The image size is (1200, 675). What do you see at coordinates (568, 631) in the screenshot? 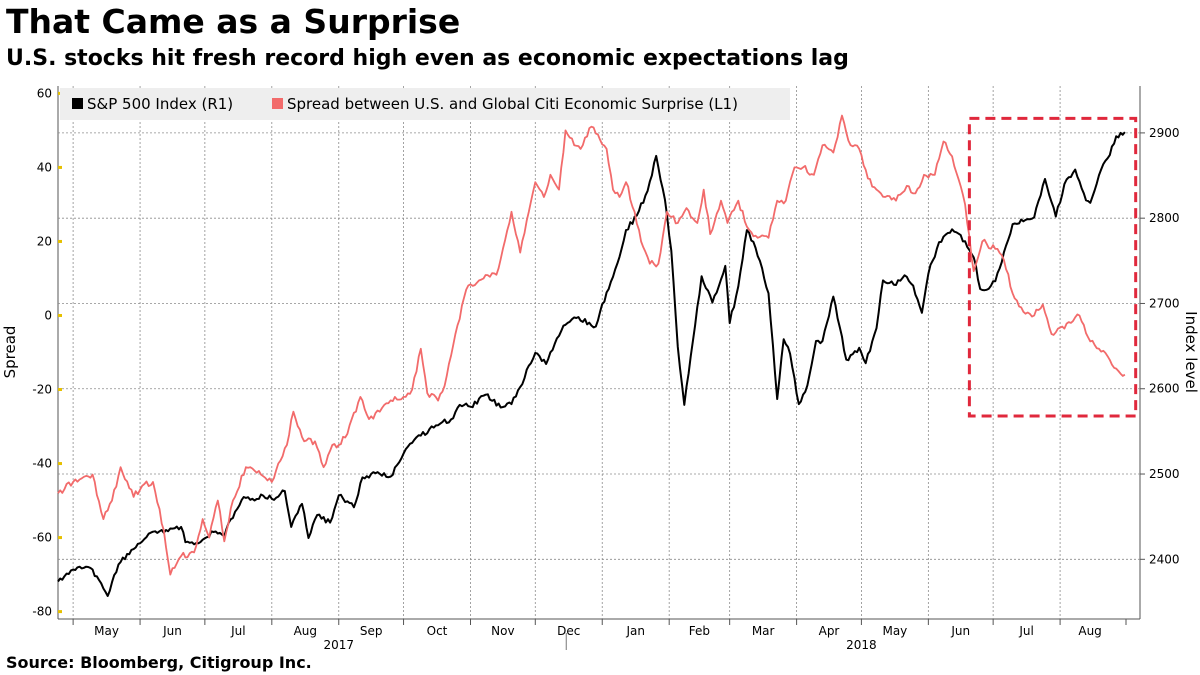
I see `x-tick-label: Dec` at bounding box center [568, 631].